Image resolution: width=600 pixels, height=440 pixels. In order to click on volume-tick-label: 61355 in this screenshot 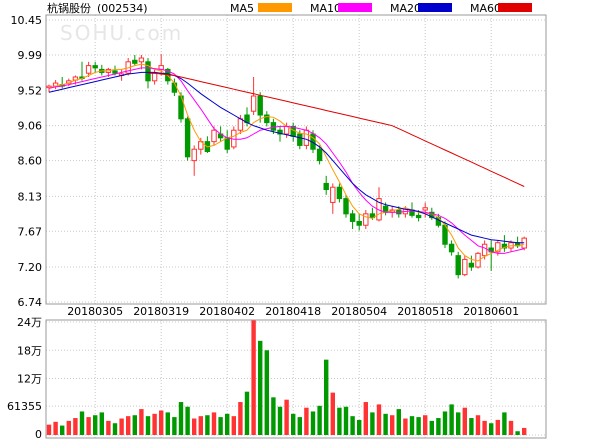, I will do `click(24, 406)`.